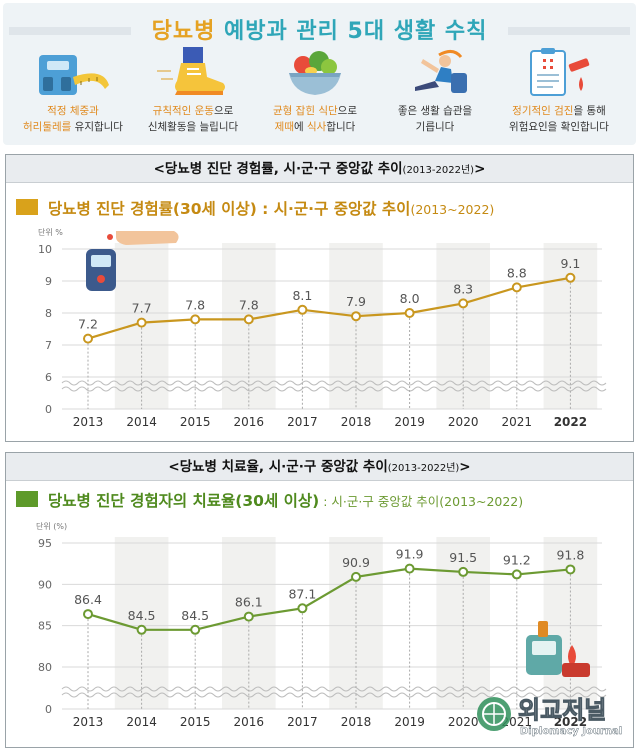 This screenshot has width=639, height=751. Describe the element at coordinates (356, 562) in the screenshot. I see `data-label: 90.9` at that location.